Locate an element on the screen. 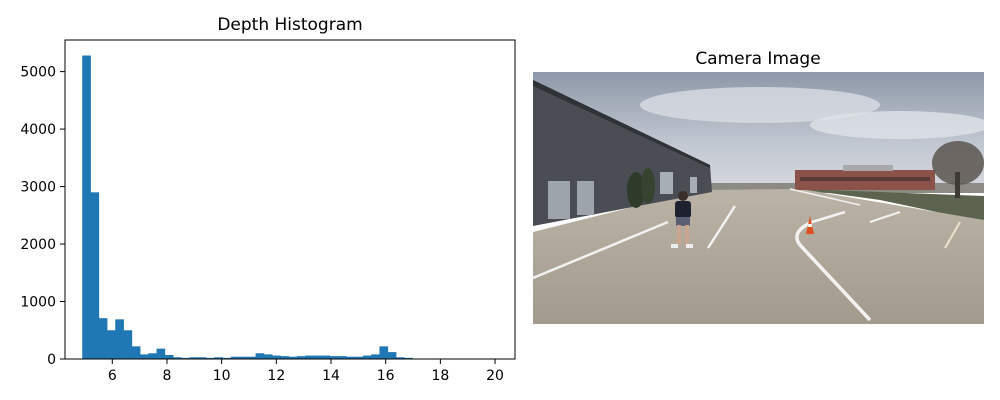 This screenshot has width=1000, height=400. y-tick-label: 2000 is located at coordinates (38, 245).